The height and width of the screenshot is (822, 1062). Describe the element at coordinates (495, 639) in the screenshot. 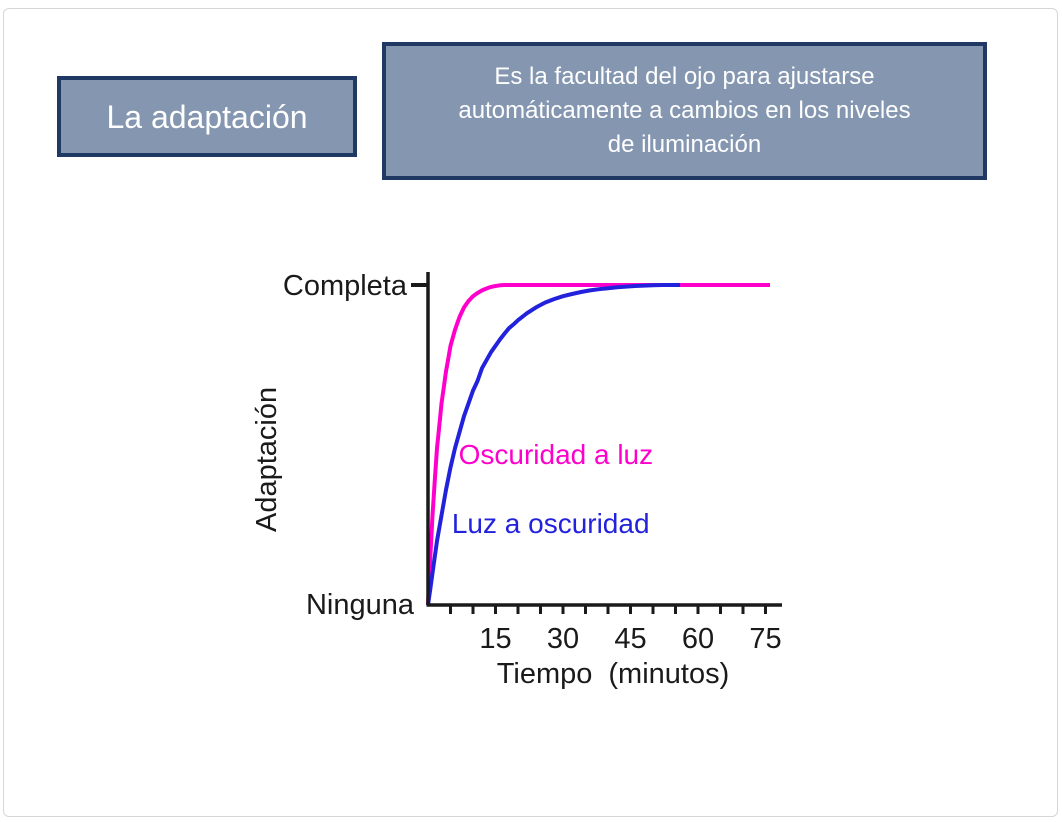

I see `x-tick-label: 15` at that location.